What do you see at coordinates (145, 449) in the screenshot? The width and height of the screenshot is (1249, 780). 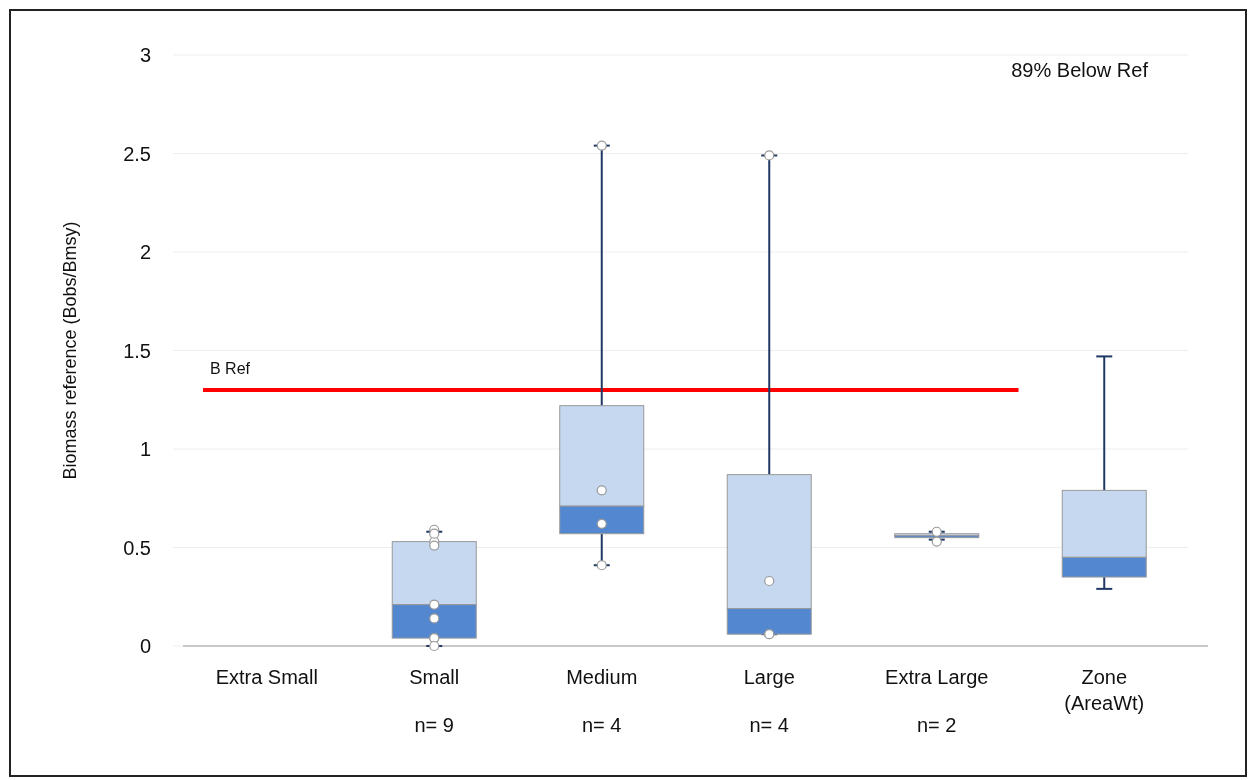 I see `y-tick-label: 1` at bounding box center [145, 449].